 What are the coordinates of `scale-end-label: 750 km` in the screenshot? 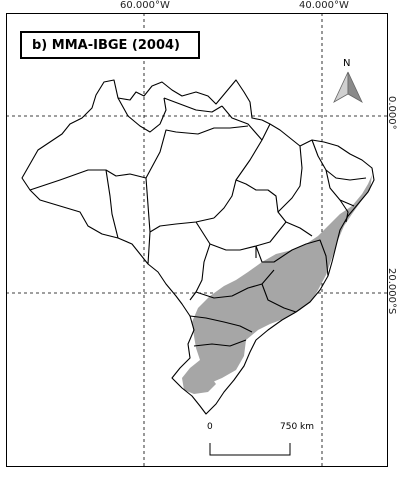 It's located at (297, 427).